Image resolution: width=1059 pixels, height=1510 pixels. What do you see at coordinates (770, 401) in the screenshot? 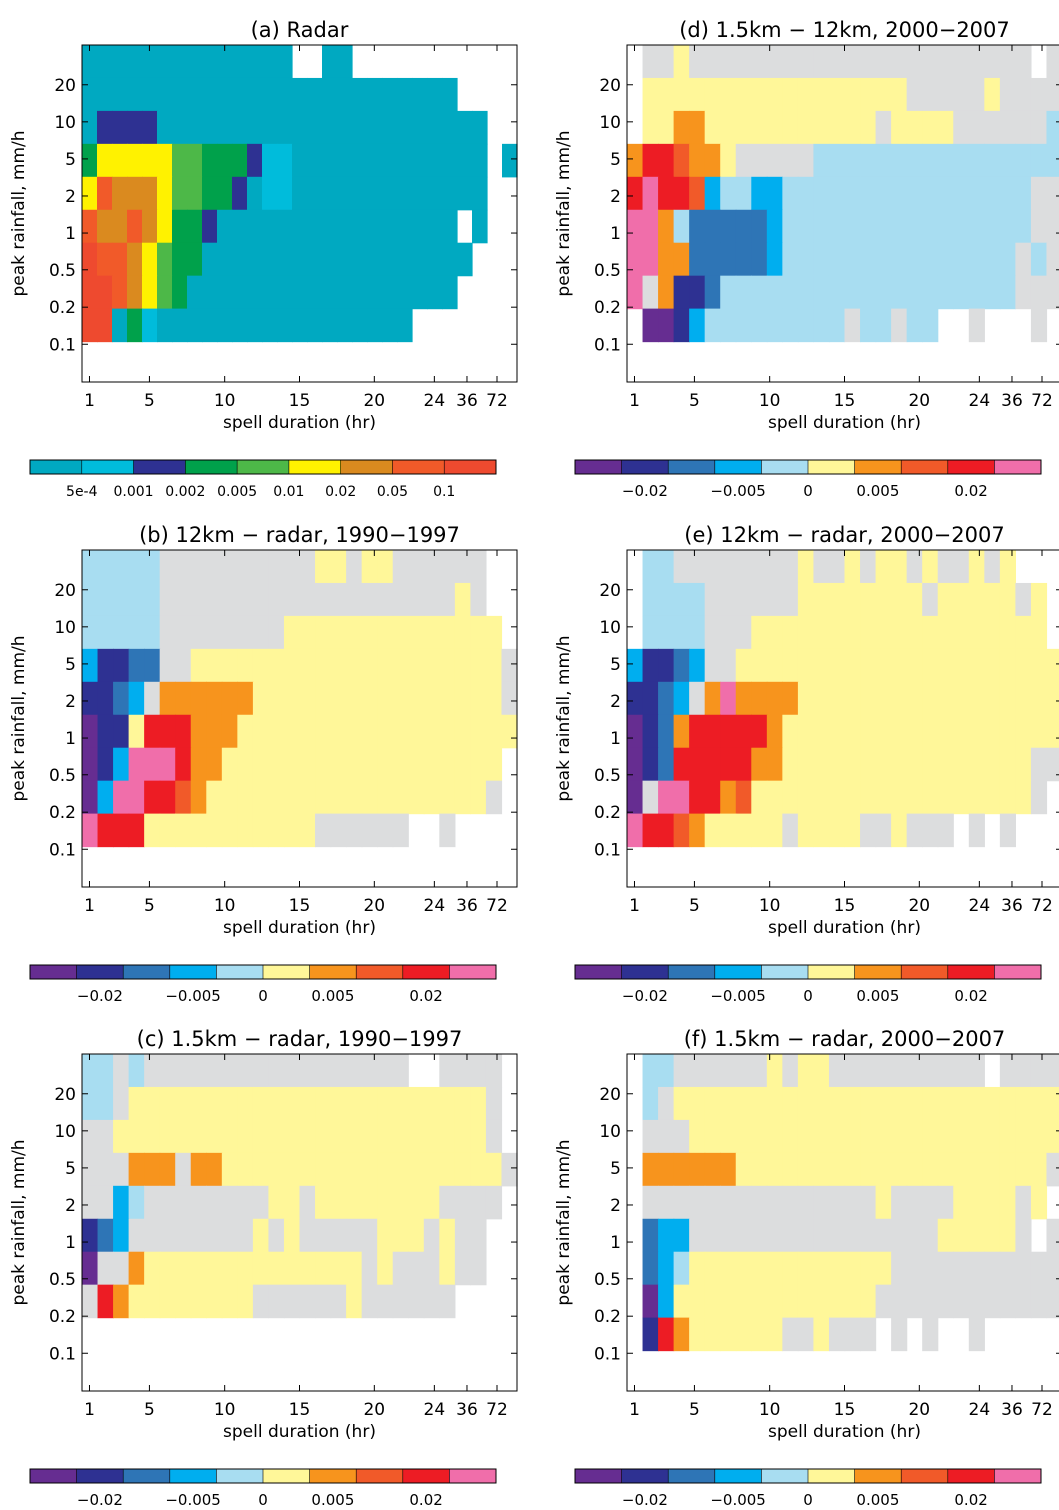
I see `x-tick-label: 10` at bounding box center [770, 401].